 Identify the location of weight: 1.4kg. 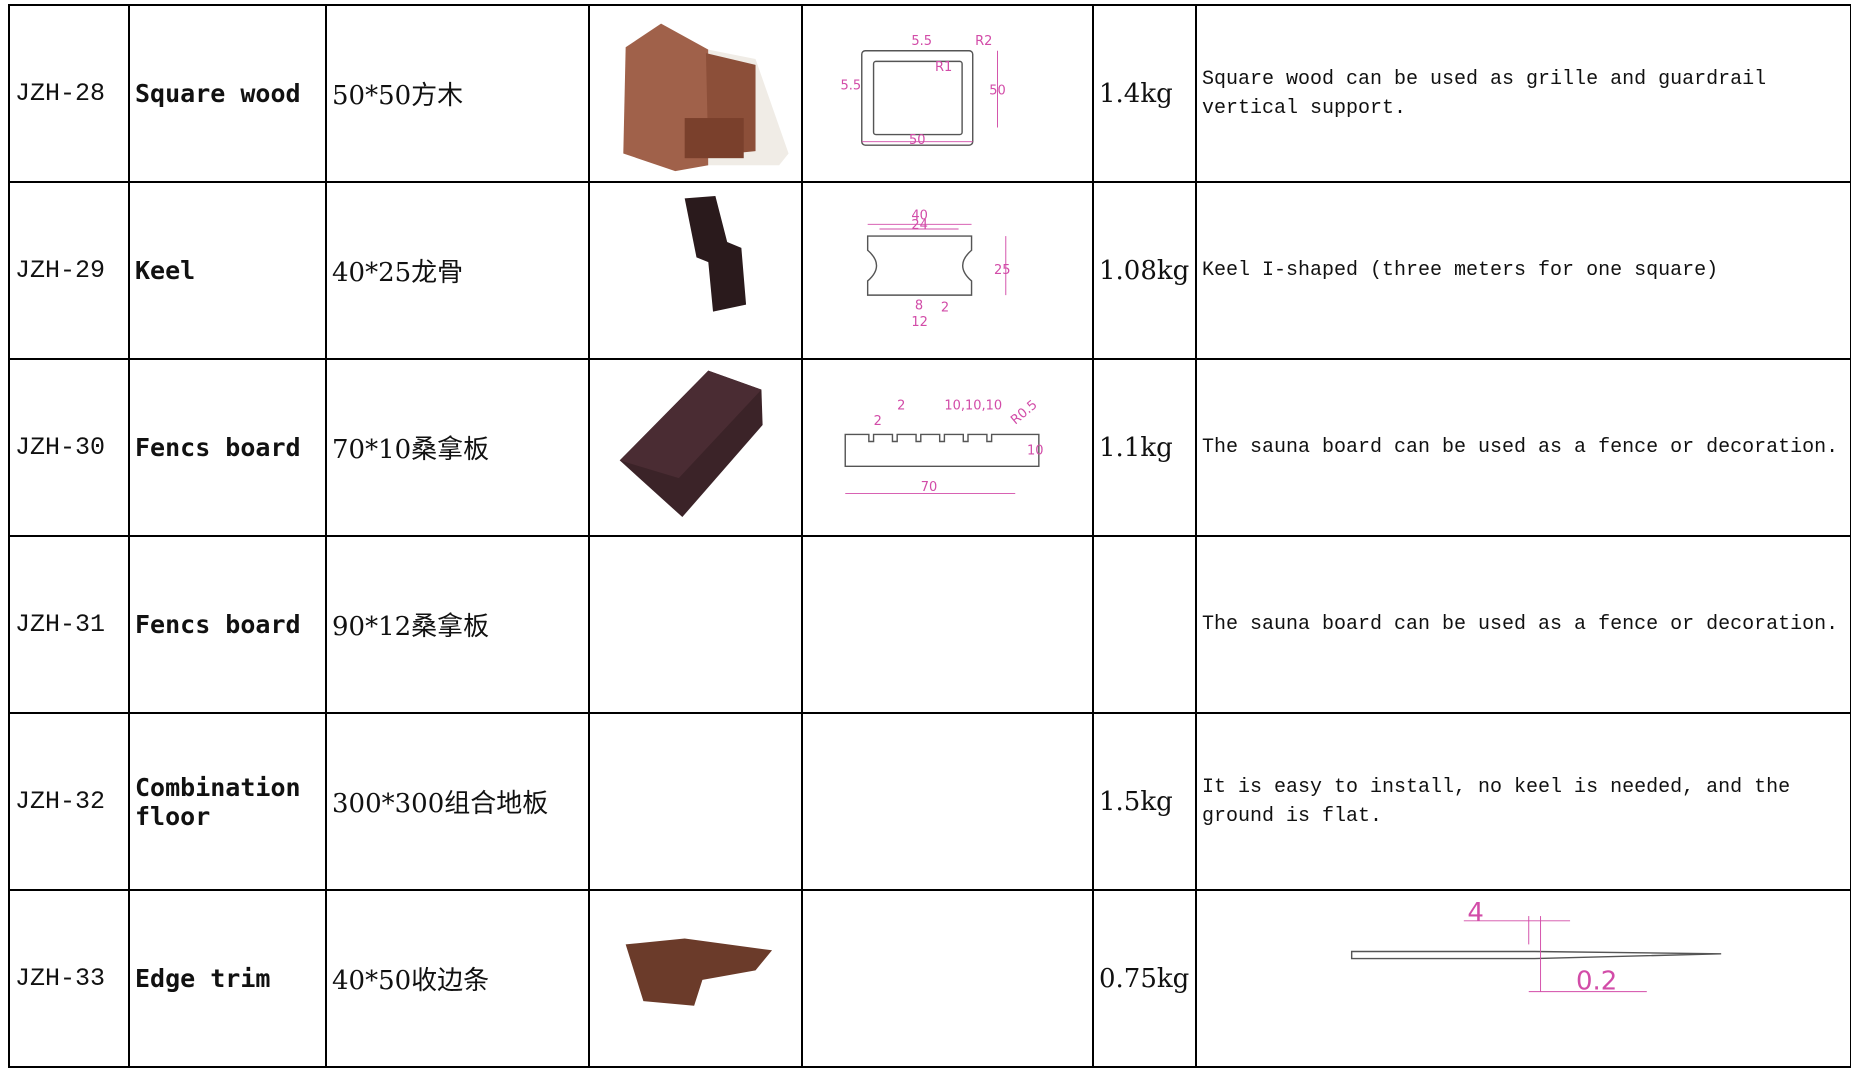
(1136, 93).